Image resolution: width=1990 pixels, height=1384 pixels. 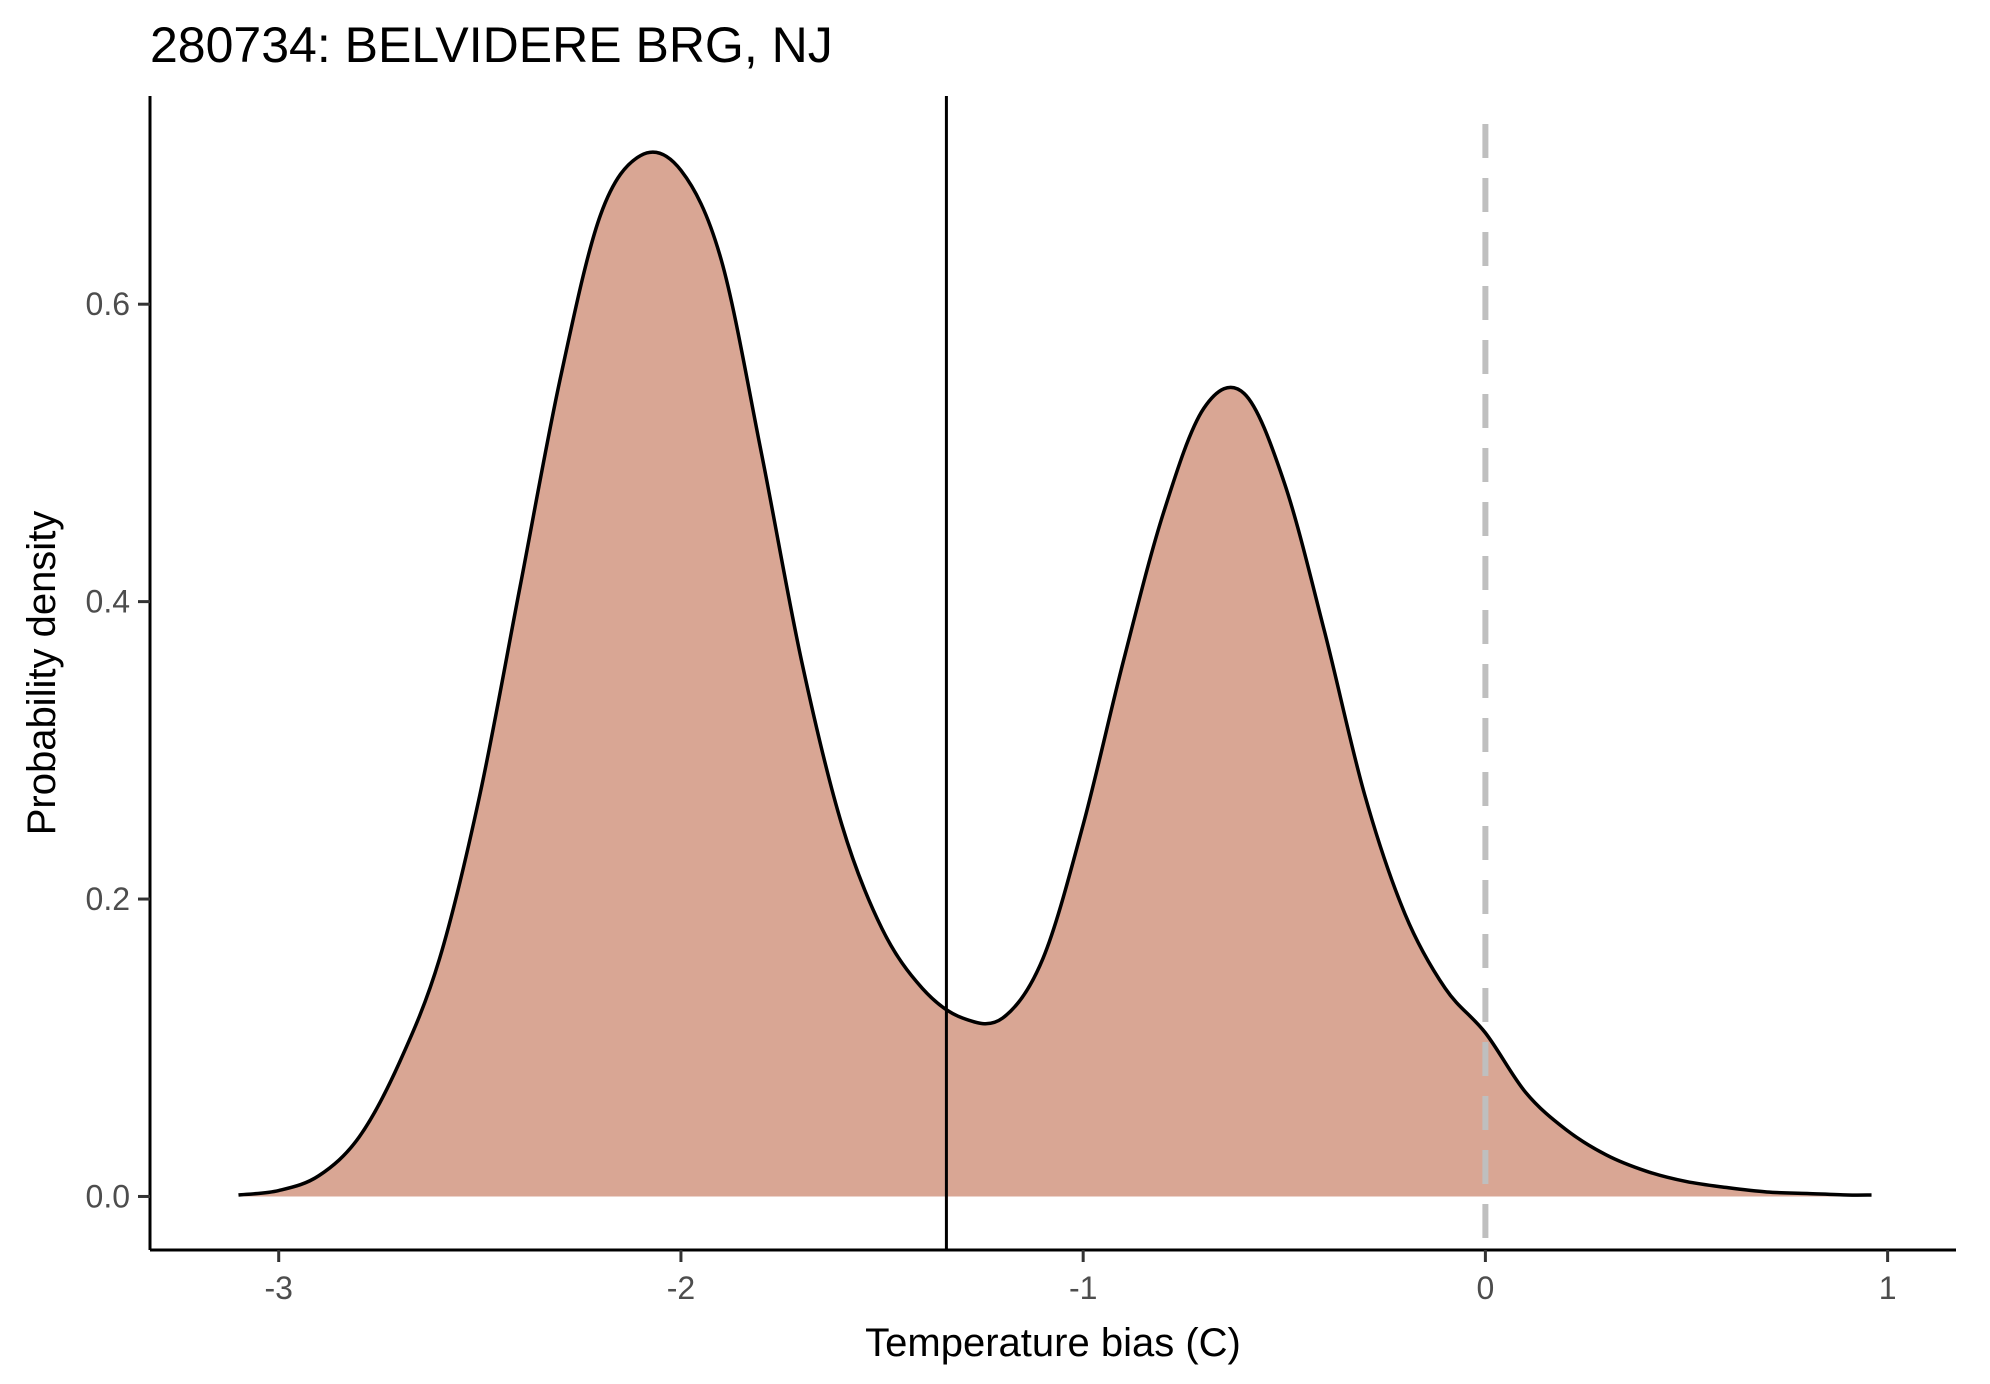 I want to click on x-tick-label: 0, so click(x=1485, y=1288).